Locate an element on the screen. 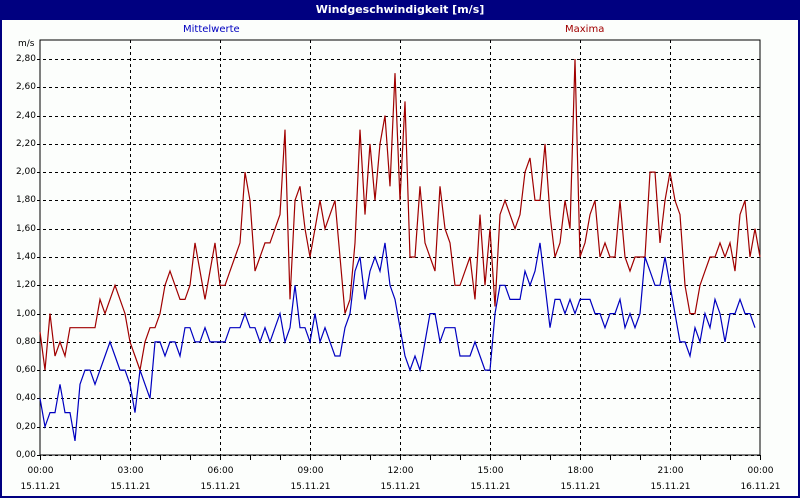  y-tick-label: 1,60 is located at coordinates (25, 228).